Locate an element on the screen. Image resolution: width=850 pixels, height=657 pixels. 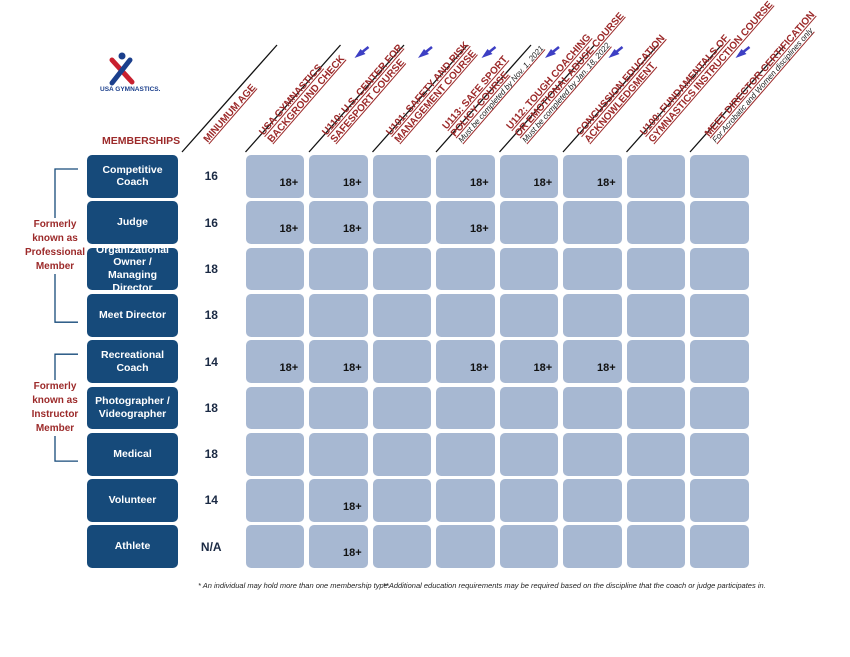
logo-text: USA GYMNASTICS. is located at coordinates (130, 89).